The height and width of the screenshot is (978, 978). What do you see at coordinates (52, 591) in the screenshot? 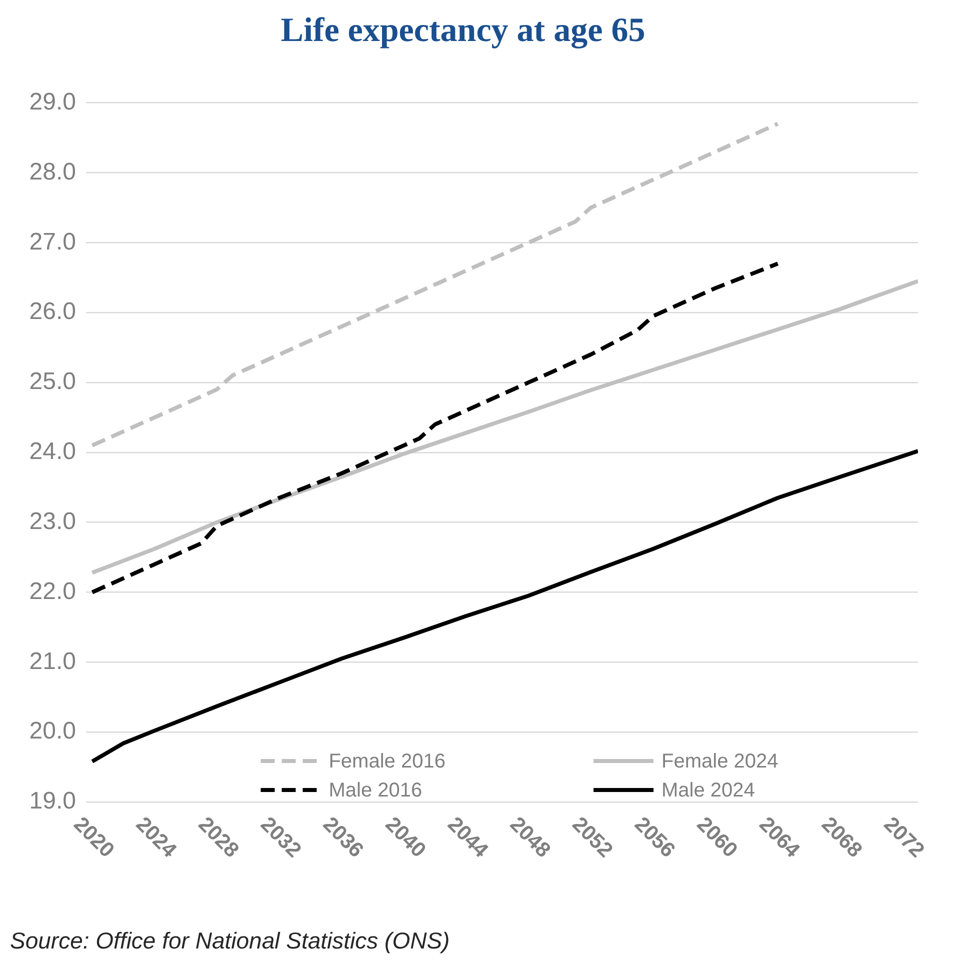
I see `y-tick-label: 22.0` at bounding box center [52, 591].